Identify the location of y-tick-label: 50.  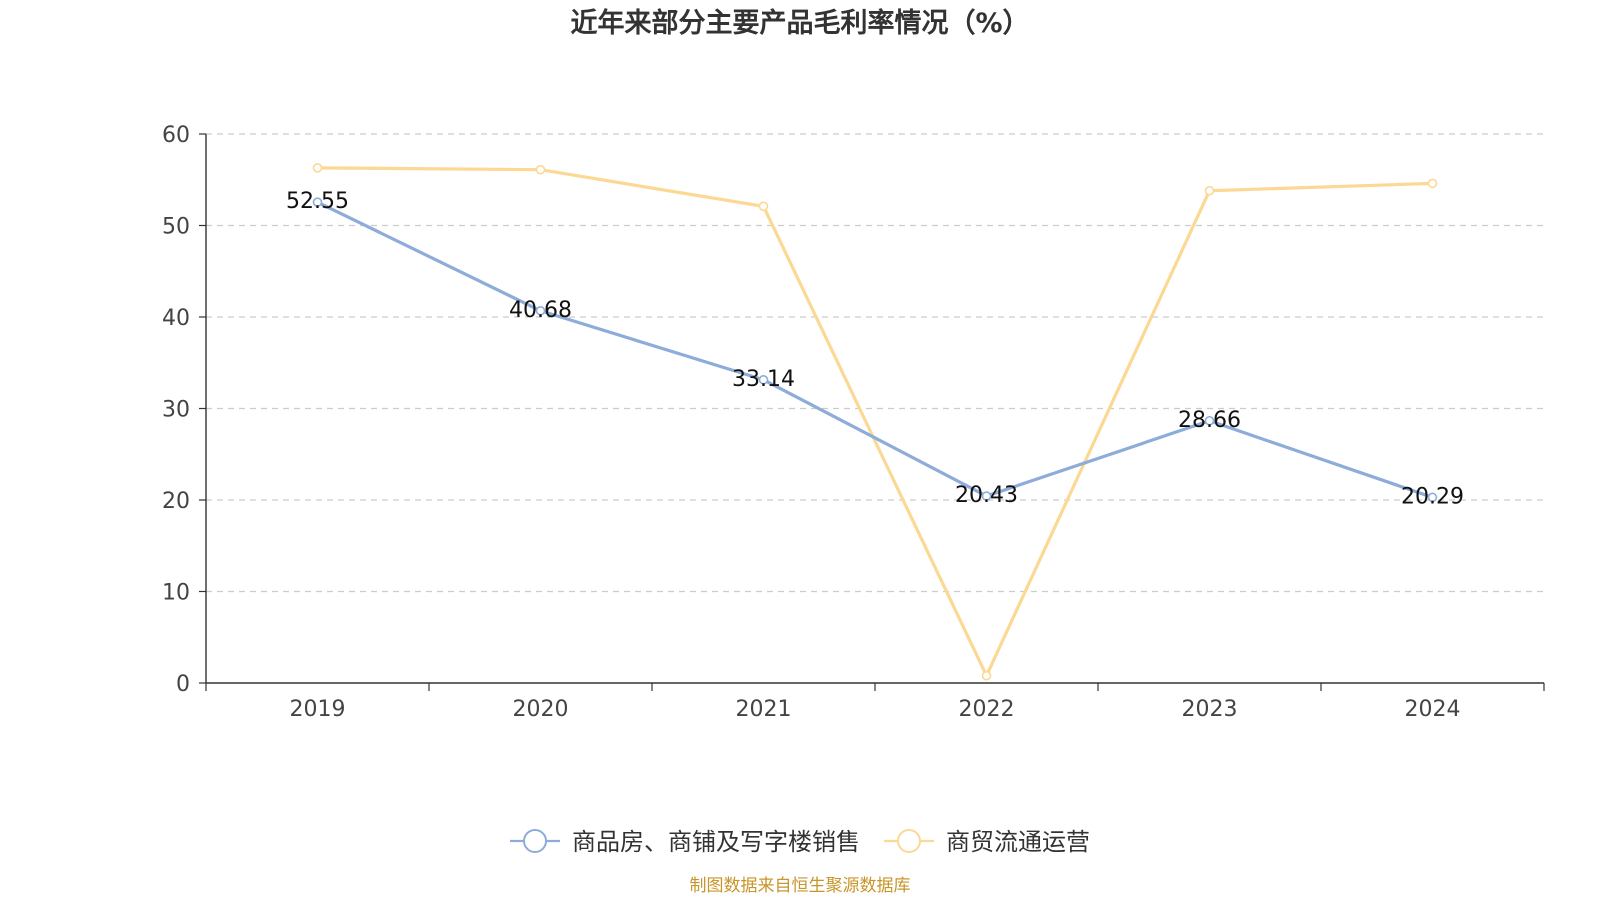
(176, 227).